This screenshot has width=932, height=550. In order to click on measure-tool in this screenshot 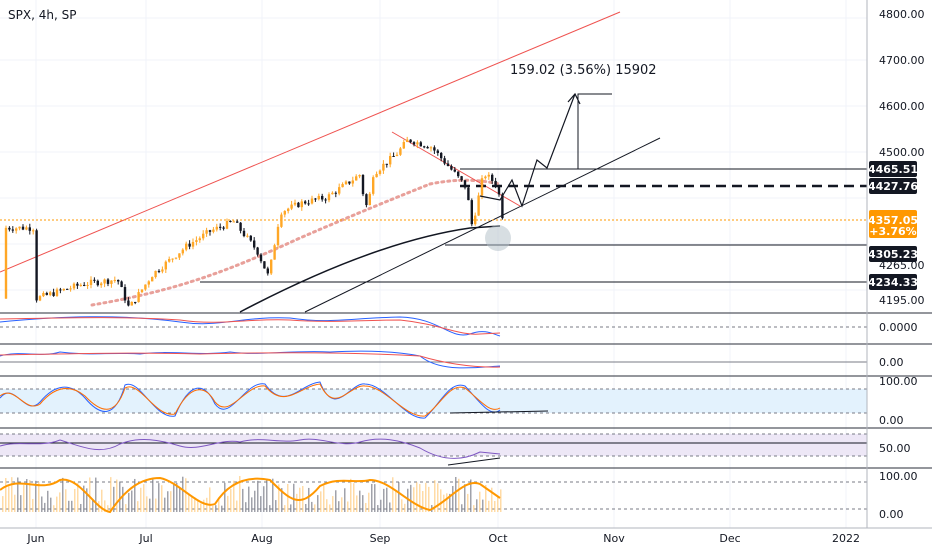, I will do `click(594, 131)`.